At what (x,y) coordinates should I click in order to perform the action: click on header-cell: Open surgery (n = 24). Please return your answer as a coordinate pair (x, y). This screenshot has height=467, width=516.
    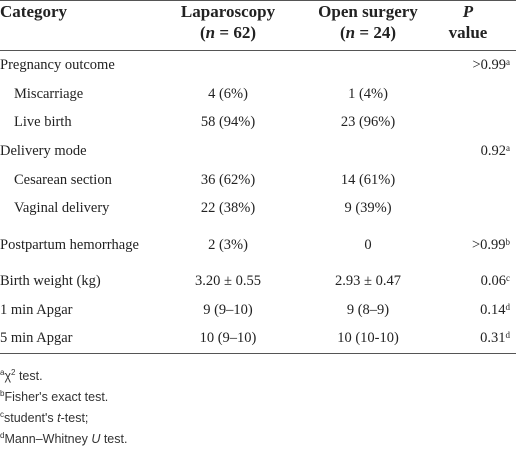
    Looking at the image, I should click on (368, 25).